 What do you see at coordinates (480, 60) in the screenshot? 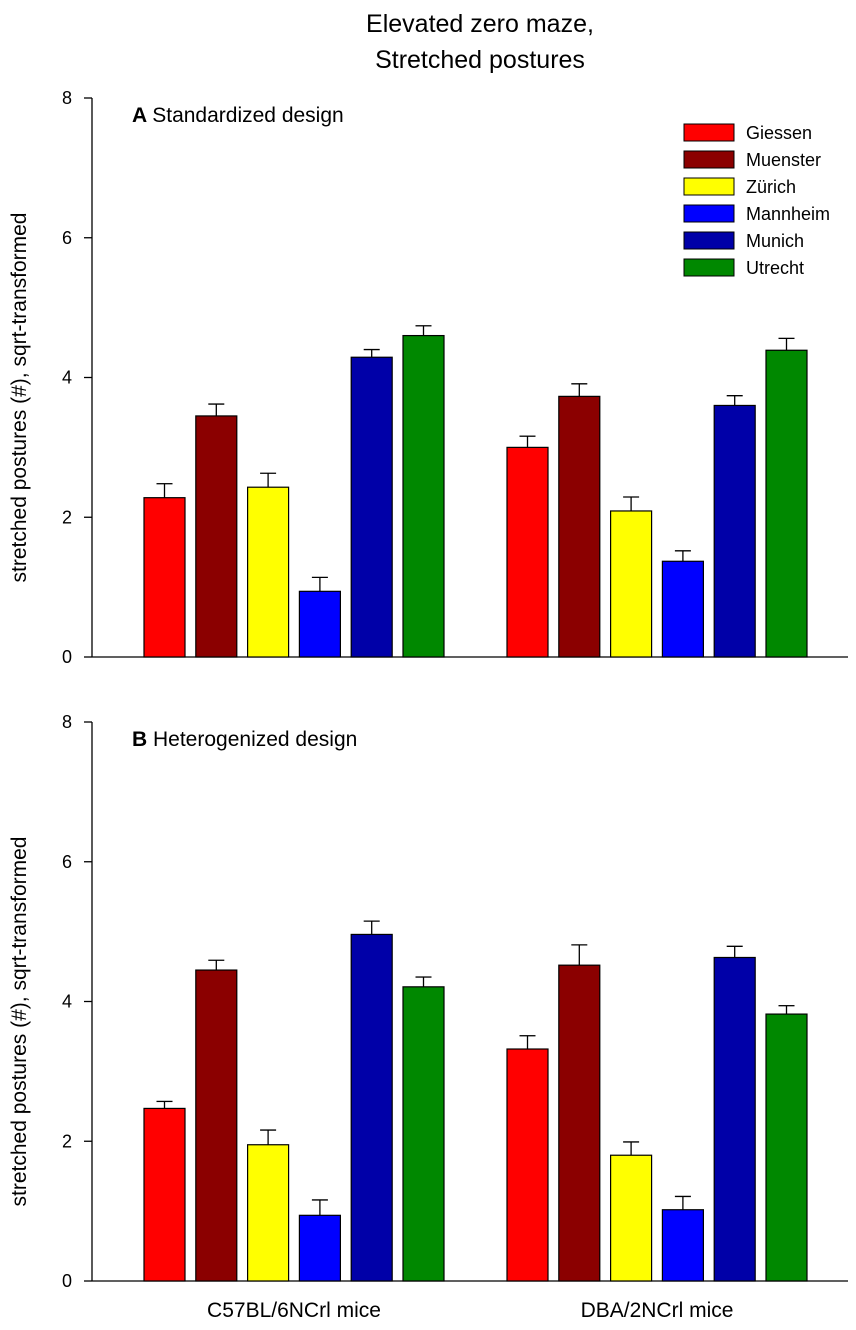
I see `figure-title-line2: Stretched postures` at bounding box center [480, 60].